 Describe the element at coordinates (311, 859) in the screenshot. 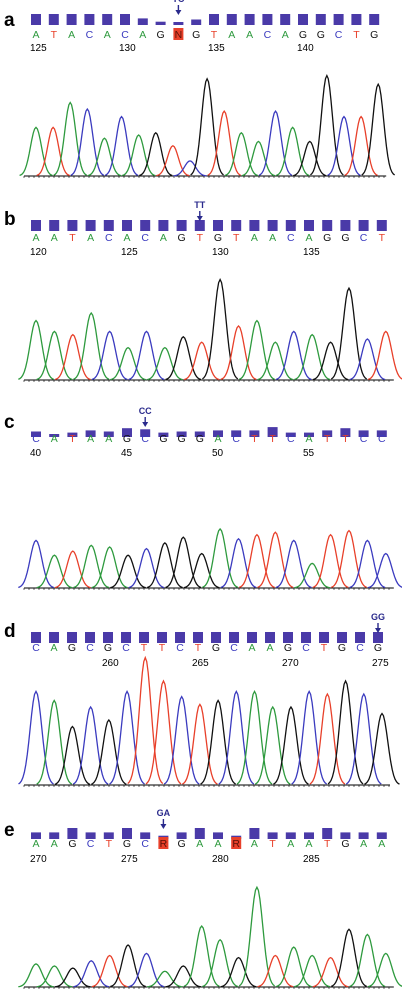

I see `position-number: 285` at that location.